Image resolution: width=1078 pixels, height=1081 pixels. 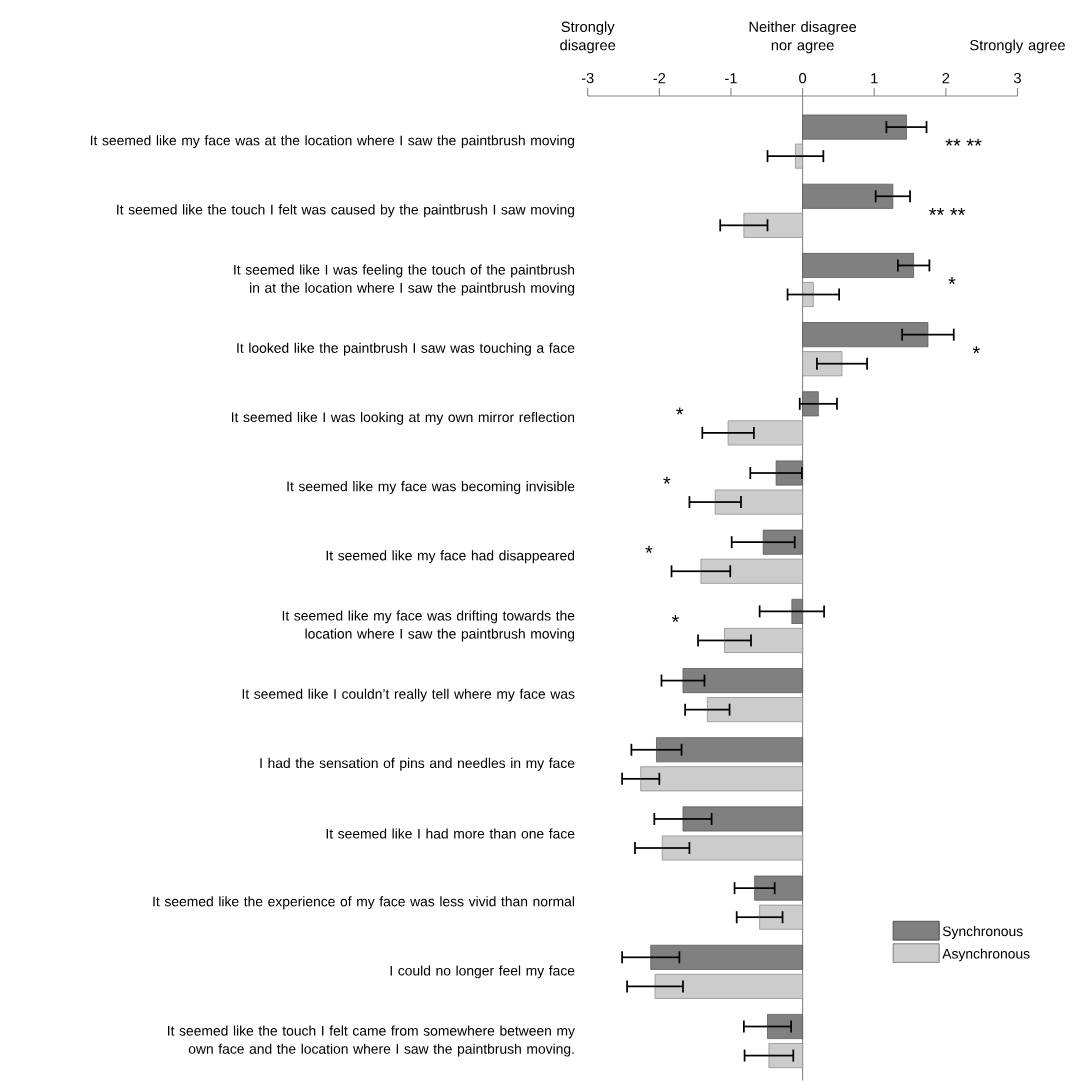 What do you see at coordinates (587, 78) in the screenshot?
I see `x-tick-label: -3` at bounding box center [587, 78].